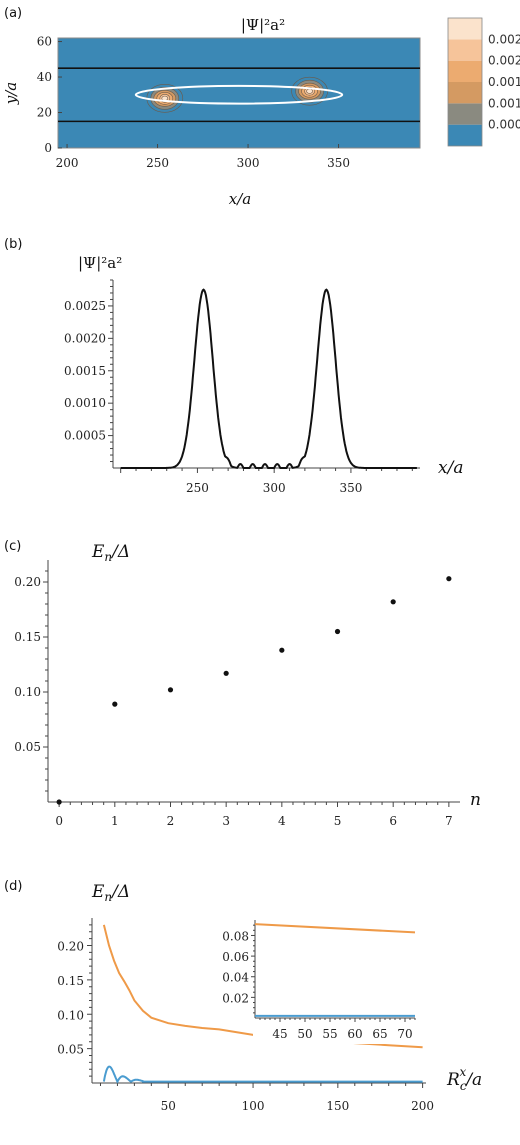 Image resolution: width=520 pixels, height=1145 pixels. Describe the element at coordinates (235, 957) in the screenshot. I see `inset-y-tick-label-2: 0.06` at that location.